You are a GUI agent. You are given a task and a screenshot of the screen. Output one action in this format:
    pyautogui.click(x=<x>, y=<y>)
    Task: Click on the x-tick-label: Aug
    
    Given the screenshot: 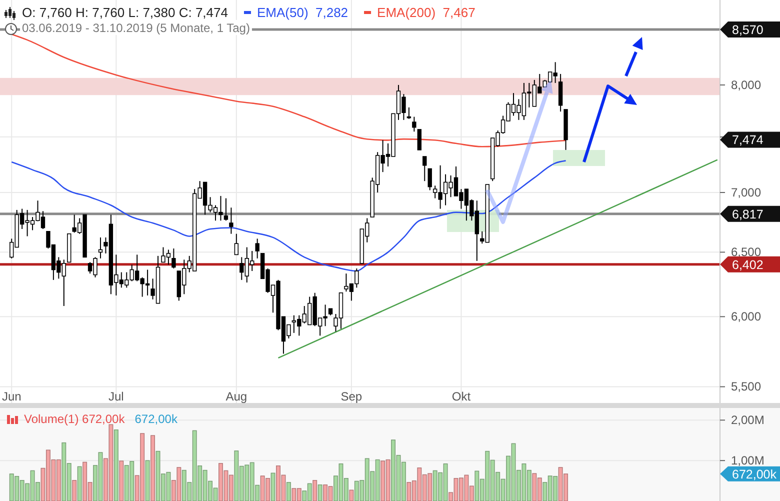 What is the action you would take?
    pyautogui.click(x=237, y=397)
    